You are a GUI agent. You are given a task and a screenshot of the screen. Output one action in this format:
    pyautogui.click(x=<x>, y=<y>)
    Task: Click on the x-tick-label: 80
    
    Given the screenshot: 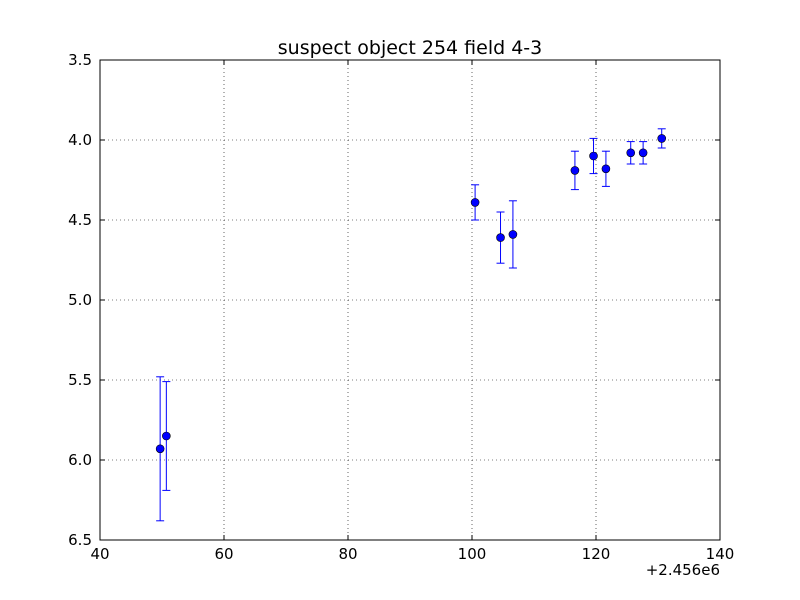 What is the action you would take?
    pyautogui.click(x=347, y=554)
    